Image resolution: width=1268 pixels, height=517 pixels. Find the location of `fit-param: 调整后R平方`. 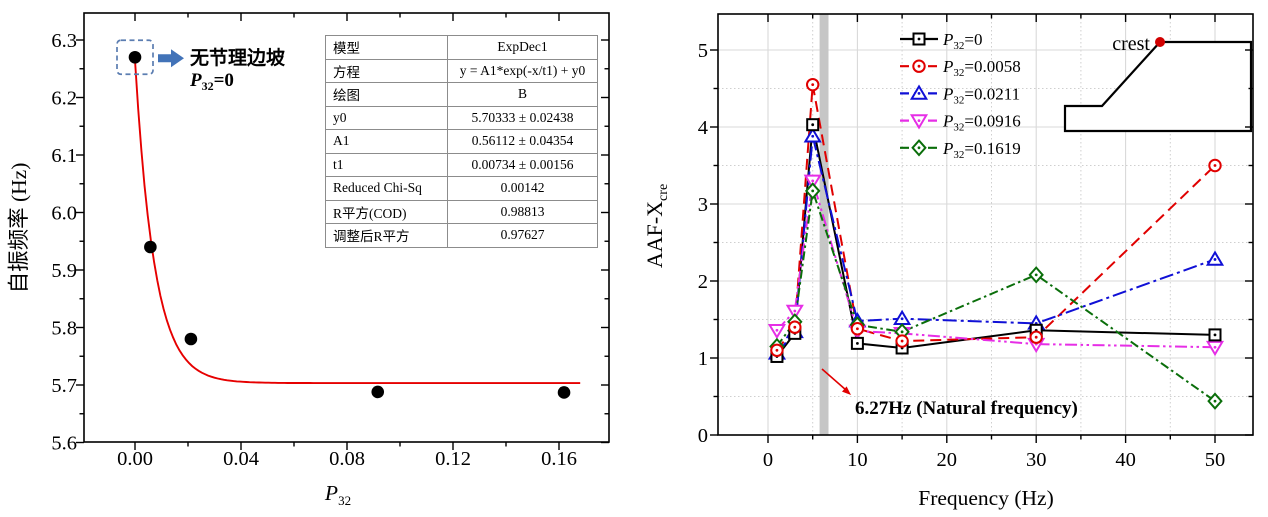

fit-param: 调整后R平方 is located at coordinates (386, 235).